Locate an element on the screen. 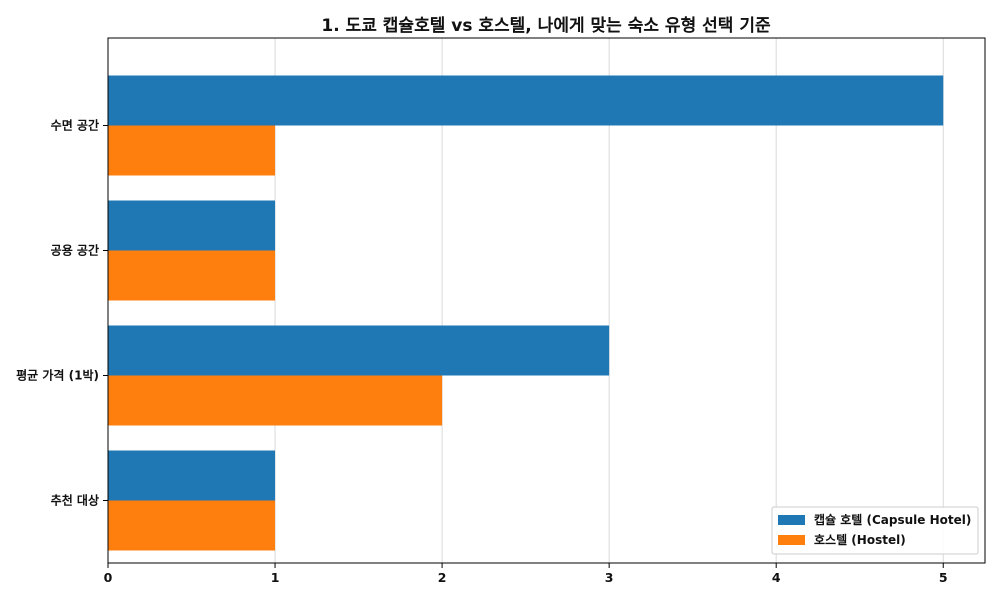 The height and width of the screenshot is (600, 1000). x-tick-label-1: 1 is located at coordinates (275, 577).